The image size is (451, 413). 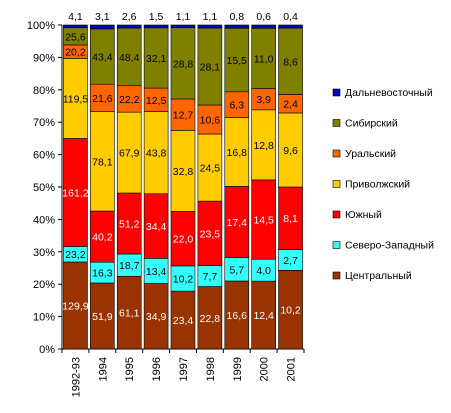 I want to click on data-label: 11,0, so click(x=264, y=59).